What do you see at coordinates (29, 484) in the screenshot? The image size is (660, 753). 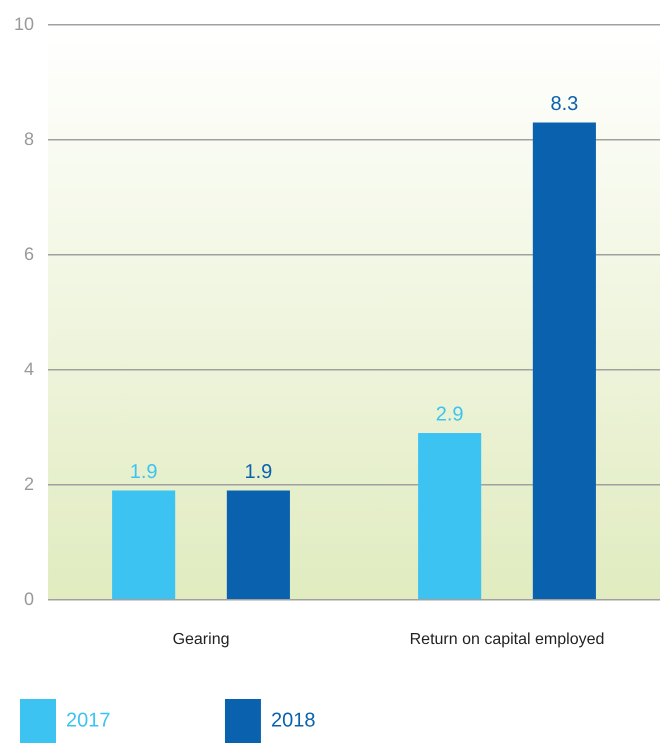 I see `y-tick-label: 2` at bounding box center [29, 484].